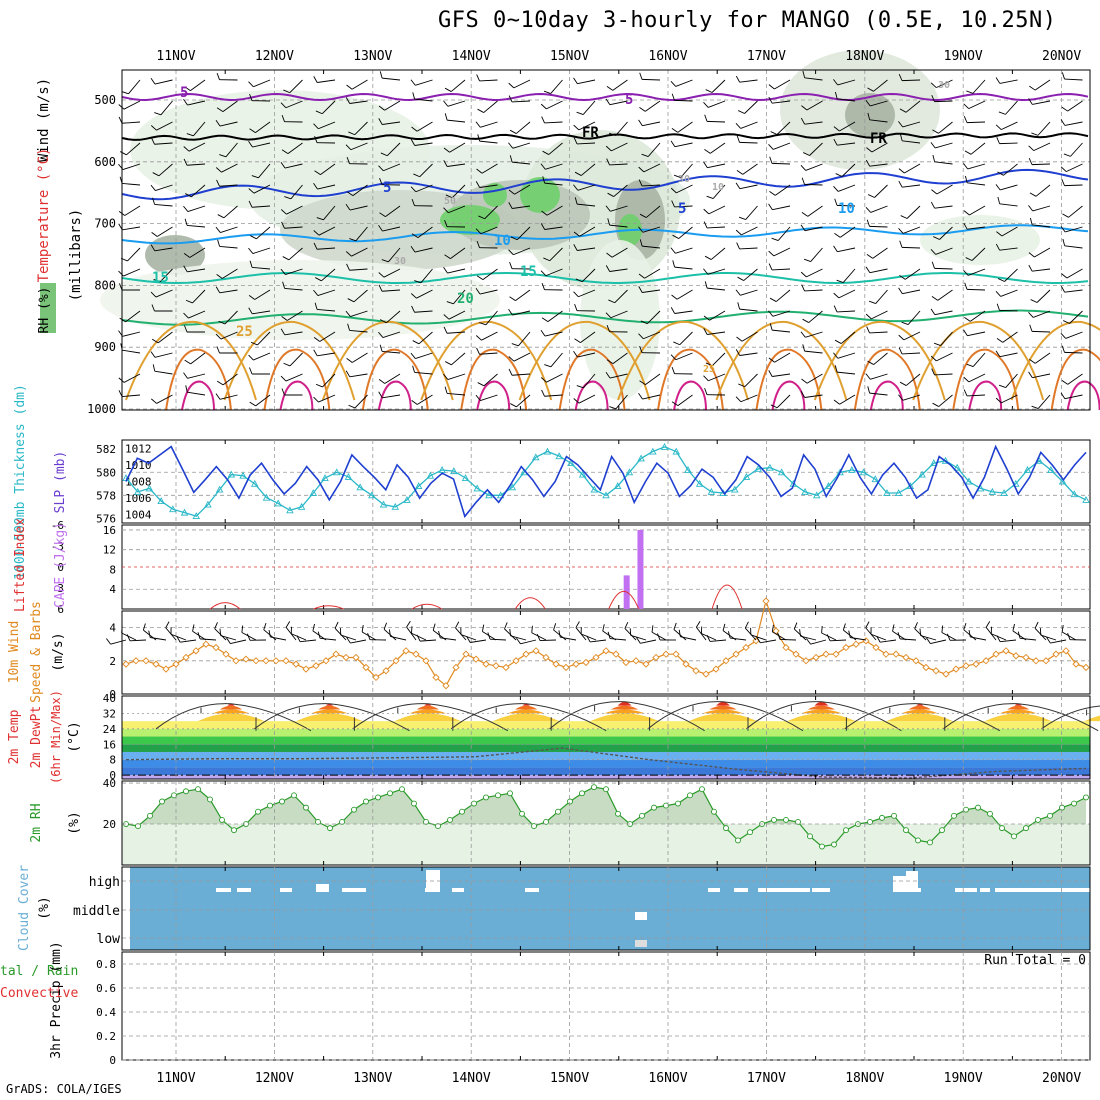 Image resolution: width=1100 pixels, height=1100 pixels. I want to click on cape-tick: 8, so click(112, 569).